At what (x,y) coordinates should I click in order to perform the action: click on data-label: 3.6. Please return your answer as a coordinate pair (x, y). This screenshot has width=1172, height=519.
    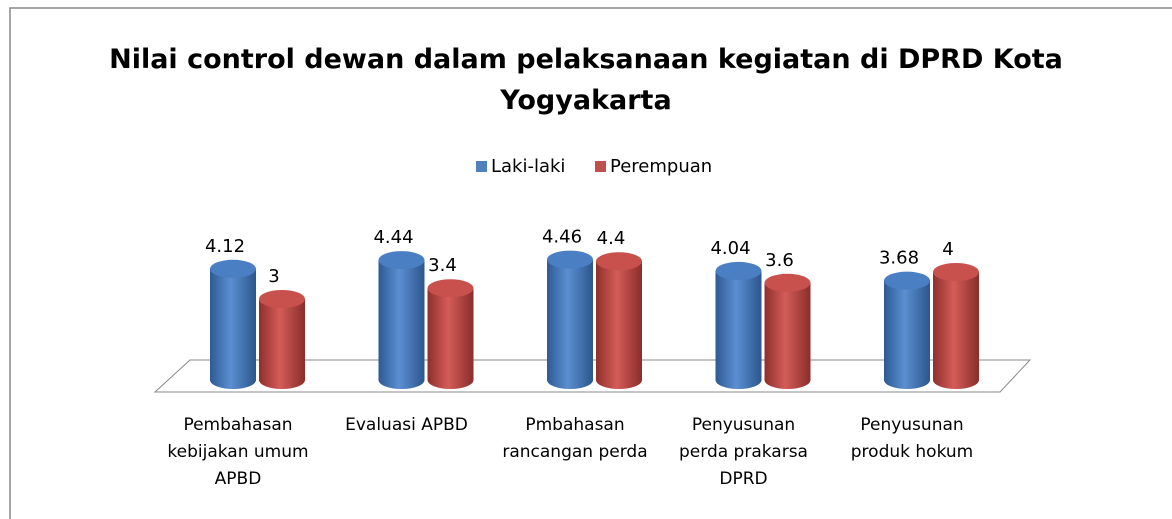
    Looking at the image, I should click on (779, 260).